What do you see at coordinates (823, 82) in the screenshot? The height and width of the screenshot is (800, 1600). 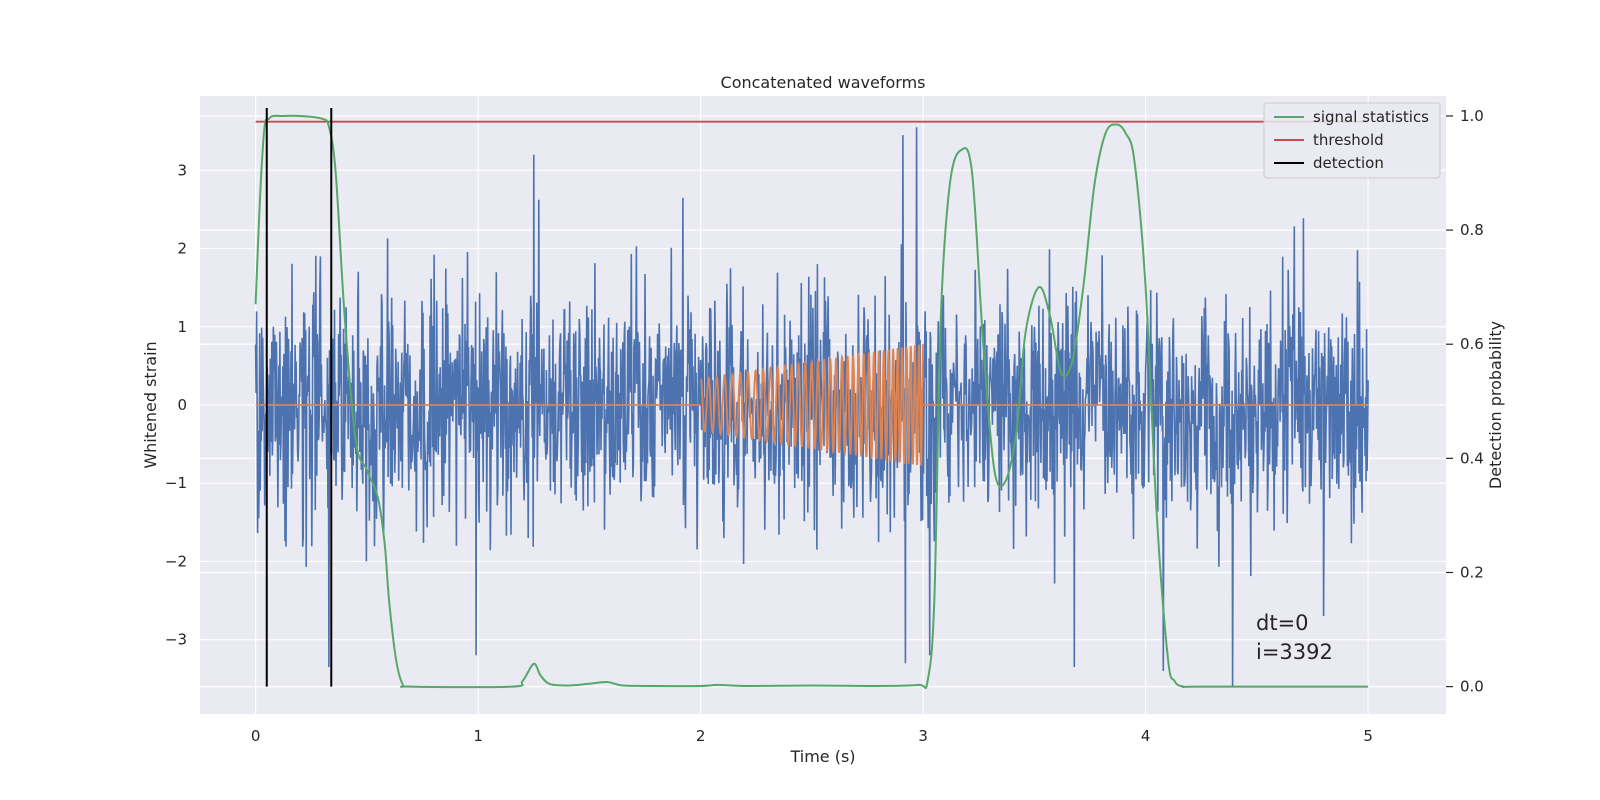 I see `chart-title: Concatenated waveforms` at bounding box center [823, 82].